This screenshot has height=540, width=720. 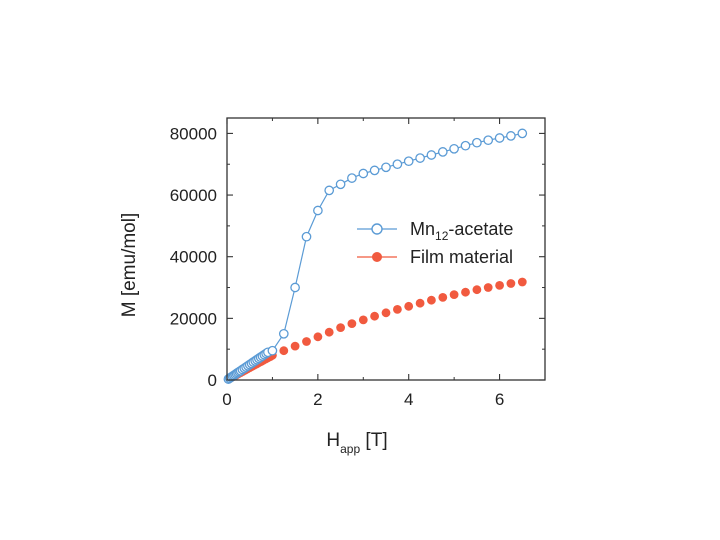 I want to click on x-tick-label: 2, so click(x=317, y=399).